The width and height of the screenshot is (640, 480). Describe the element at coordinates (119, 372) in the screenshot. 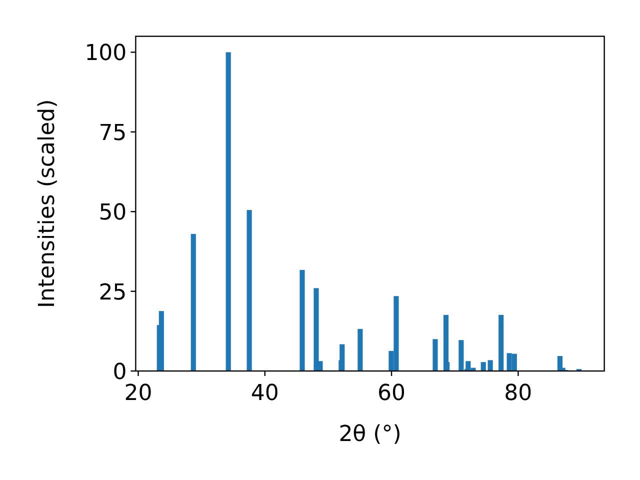

I see `y-tick-label: 0` at that location.